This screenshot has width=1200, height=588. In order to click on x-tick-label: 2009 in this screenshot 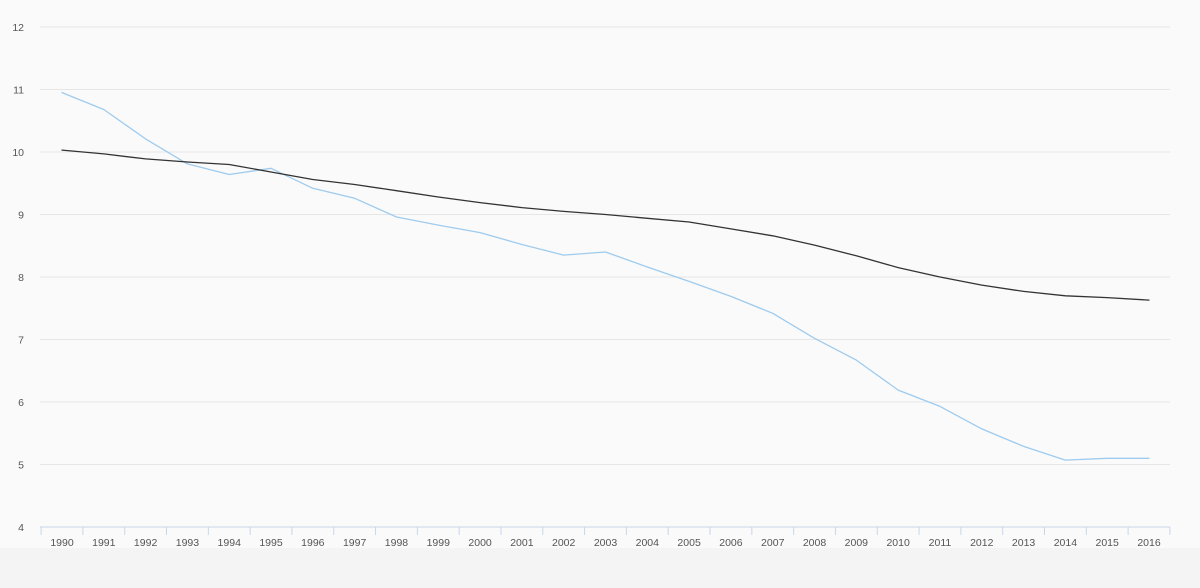, I will do `click(857, 543)`.